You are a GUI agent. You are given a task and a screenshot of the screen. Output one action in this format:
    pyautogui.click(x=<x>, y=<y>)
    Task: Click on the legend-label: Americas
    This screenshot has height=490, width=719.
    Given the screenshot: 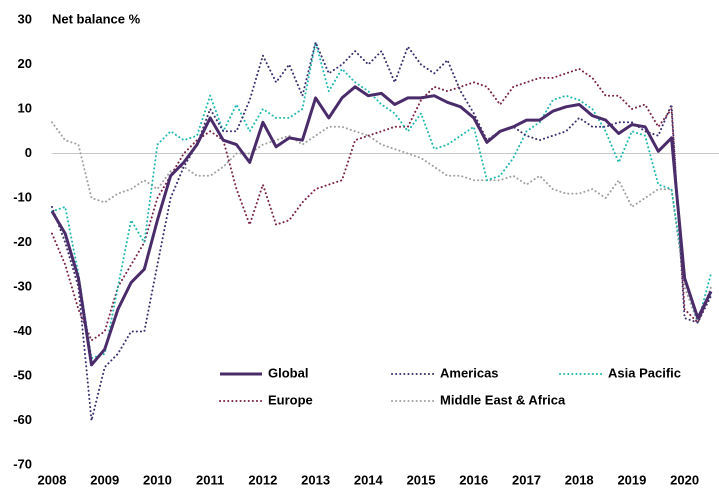 What is the action you would take?
    pyautogui.click(x=469, y=372)
    